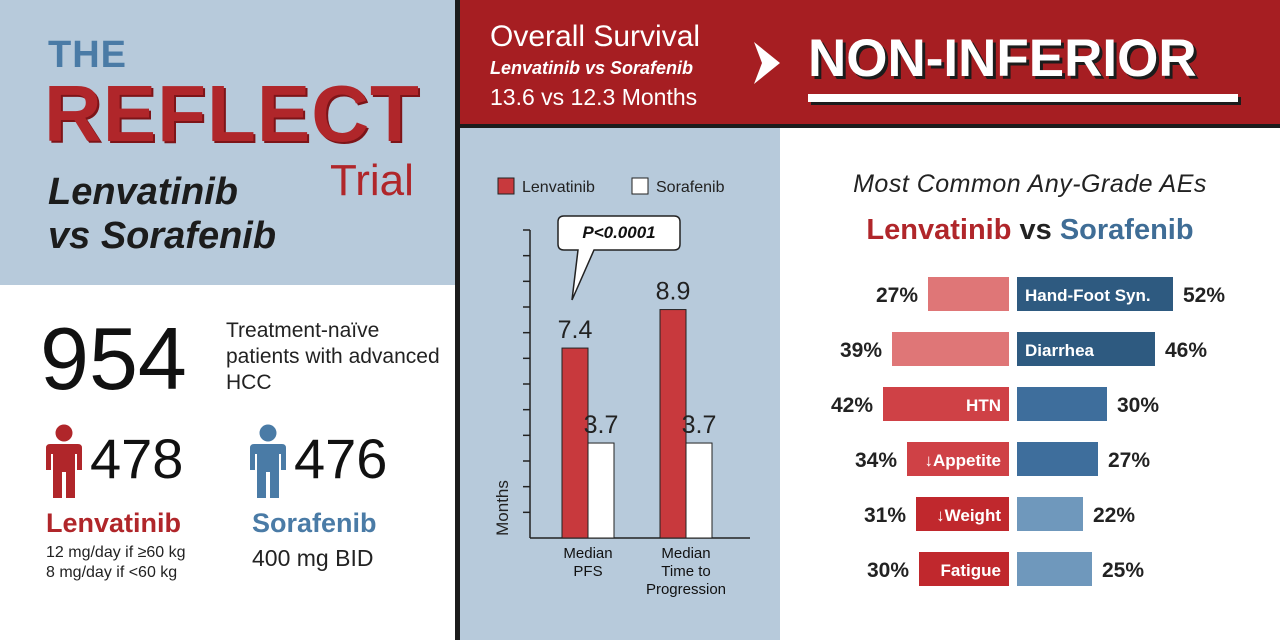 The width and height of the screenshot is (1280, 640). What do you see at coordinates (575, 330) in the screenshot?
I see `value-label: 7.4` at bounding box center [575, 330].